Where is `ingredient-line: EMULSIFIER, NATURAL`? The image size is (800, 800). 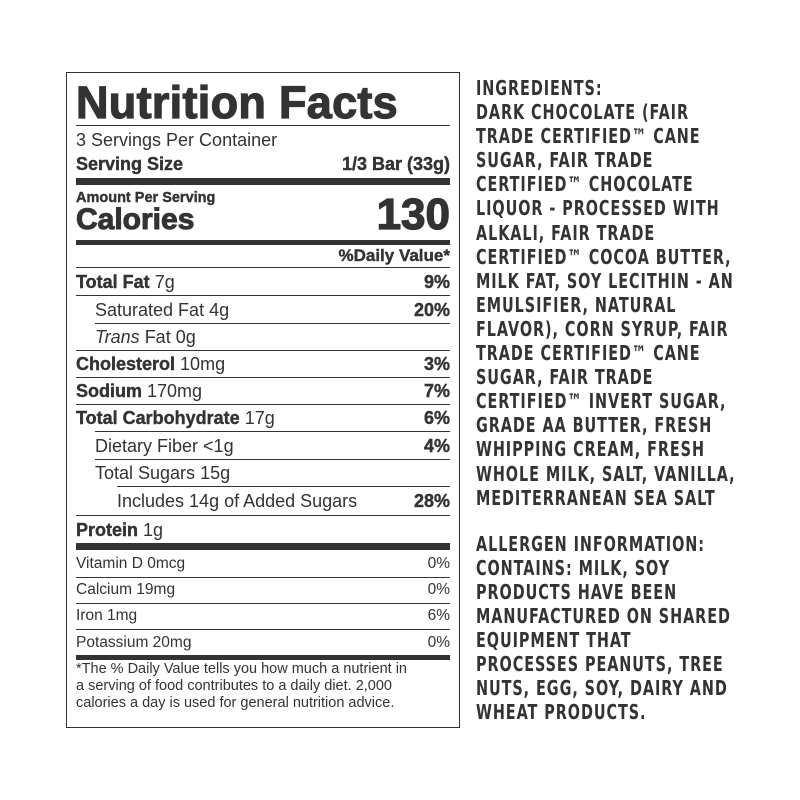
ingredient-line: EMULSIFIER, NATURAL is located at coordinates (576, 304).